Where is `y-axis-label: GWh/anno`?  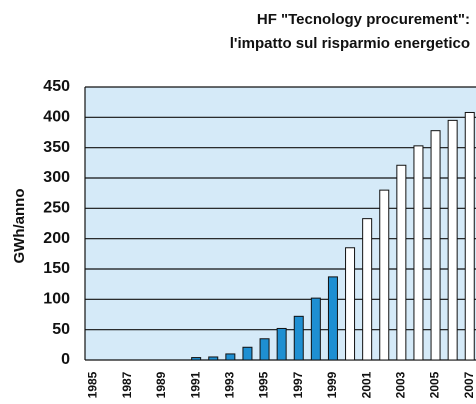 y-axis-label: GWh/anno is located at coordinates (19, 226).